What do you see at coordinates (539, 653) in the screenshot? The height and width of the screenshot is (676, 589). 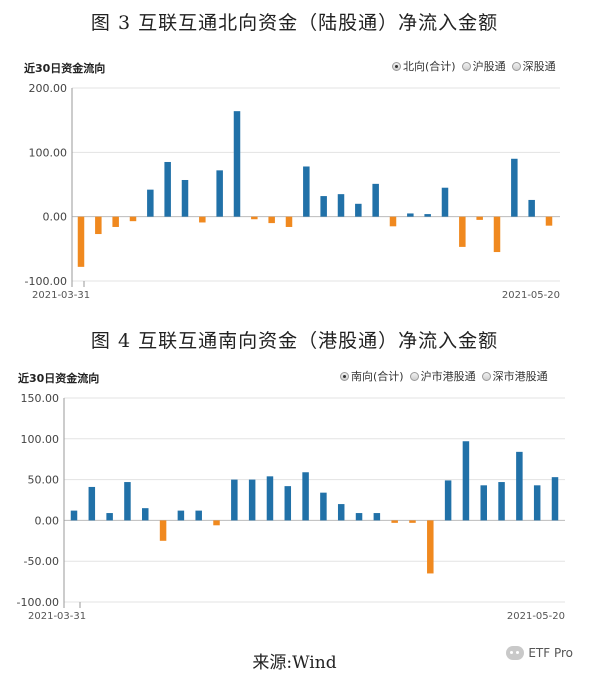 I see `watermark: ETF Pro` at bounding box center [539, 653].